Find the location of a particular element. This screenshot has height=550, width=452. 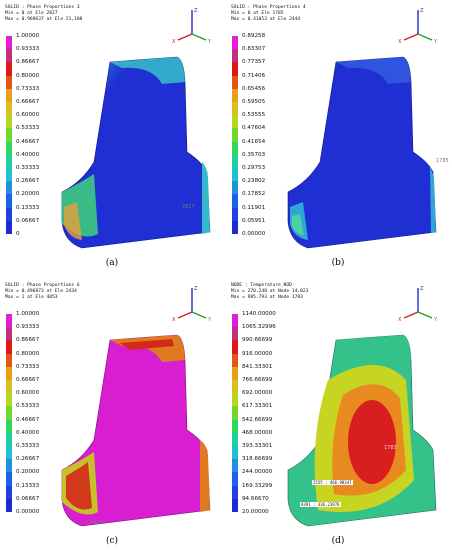

legend-tick-label: 0.71406 is located at coordinates (254, 75).